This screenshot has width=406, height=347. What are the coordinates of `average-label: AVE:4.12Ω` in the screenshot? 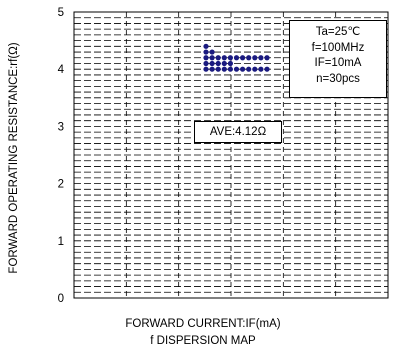 It's located at (238, 132).